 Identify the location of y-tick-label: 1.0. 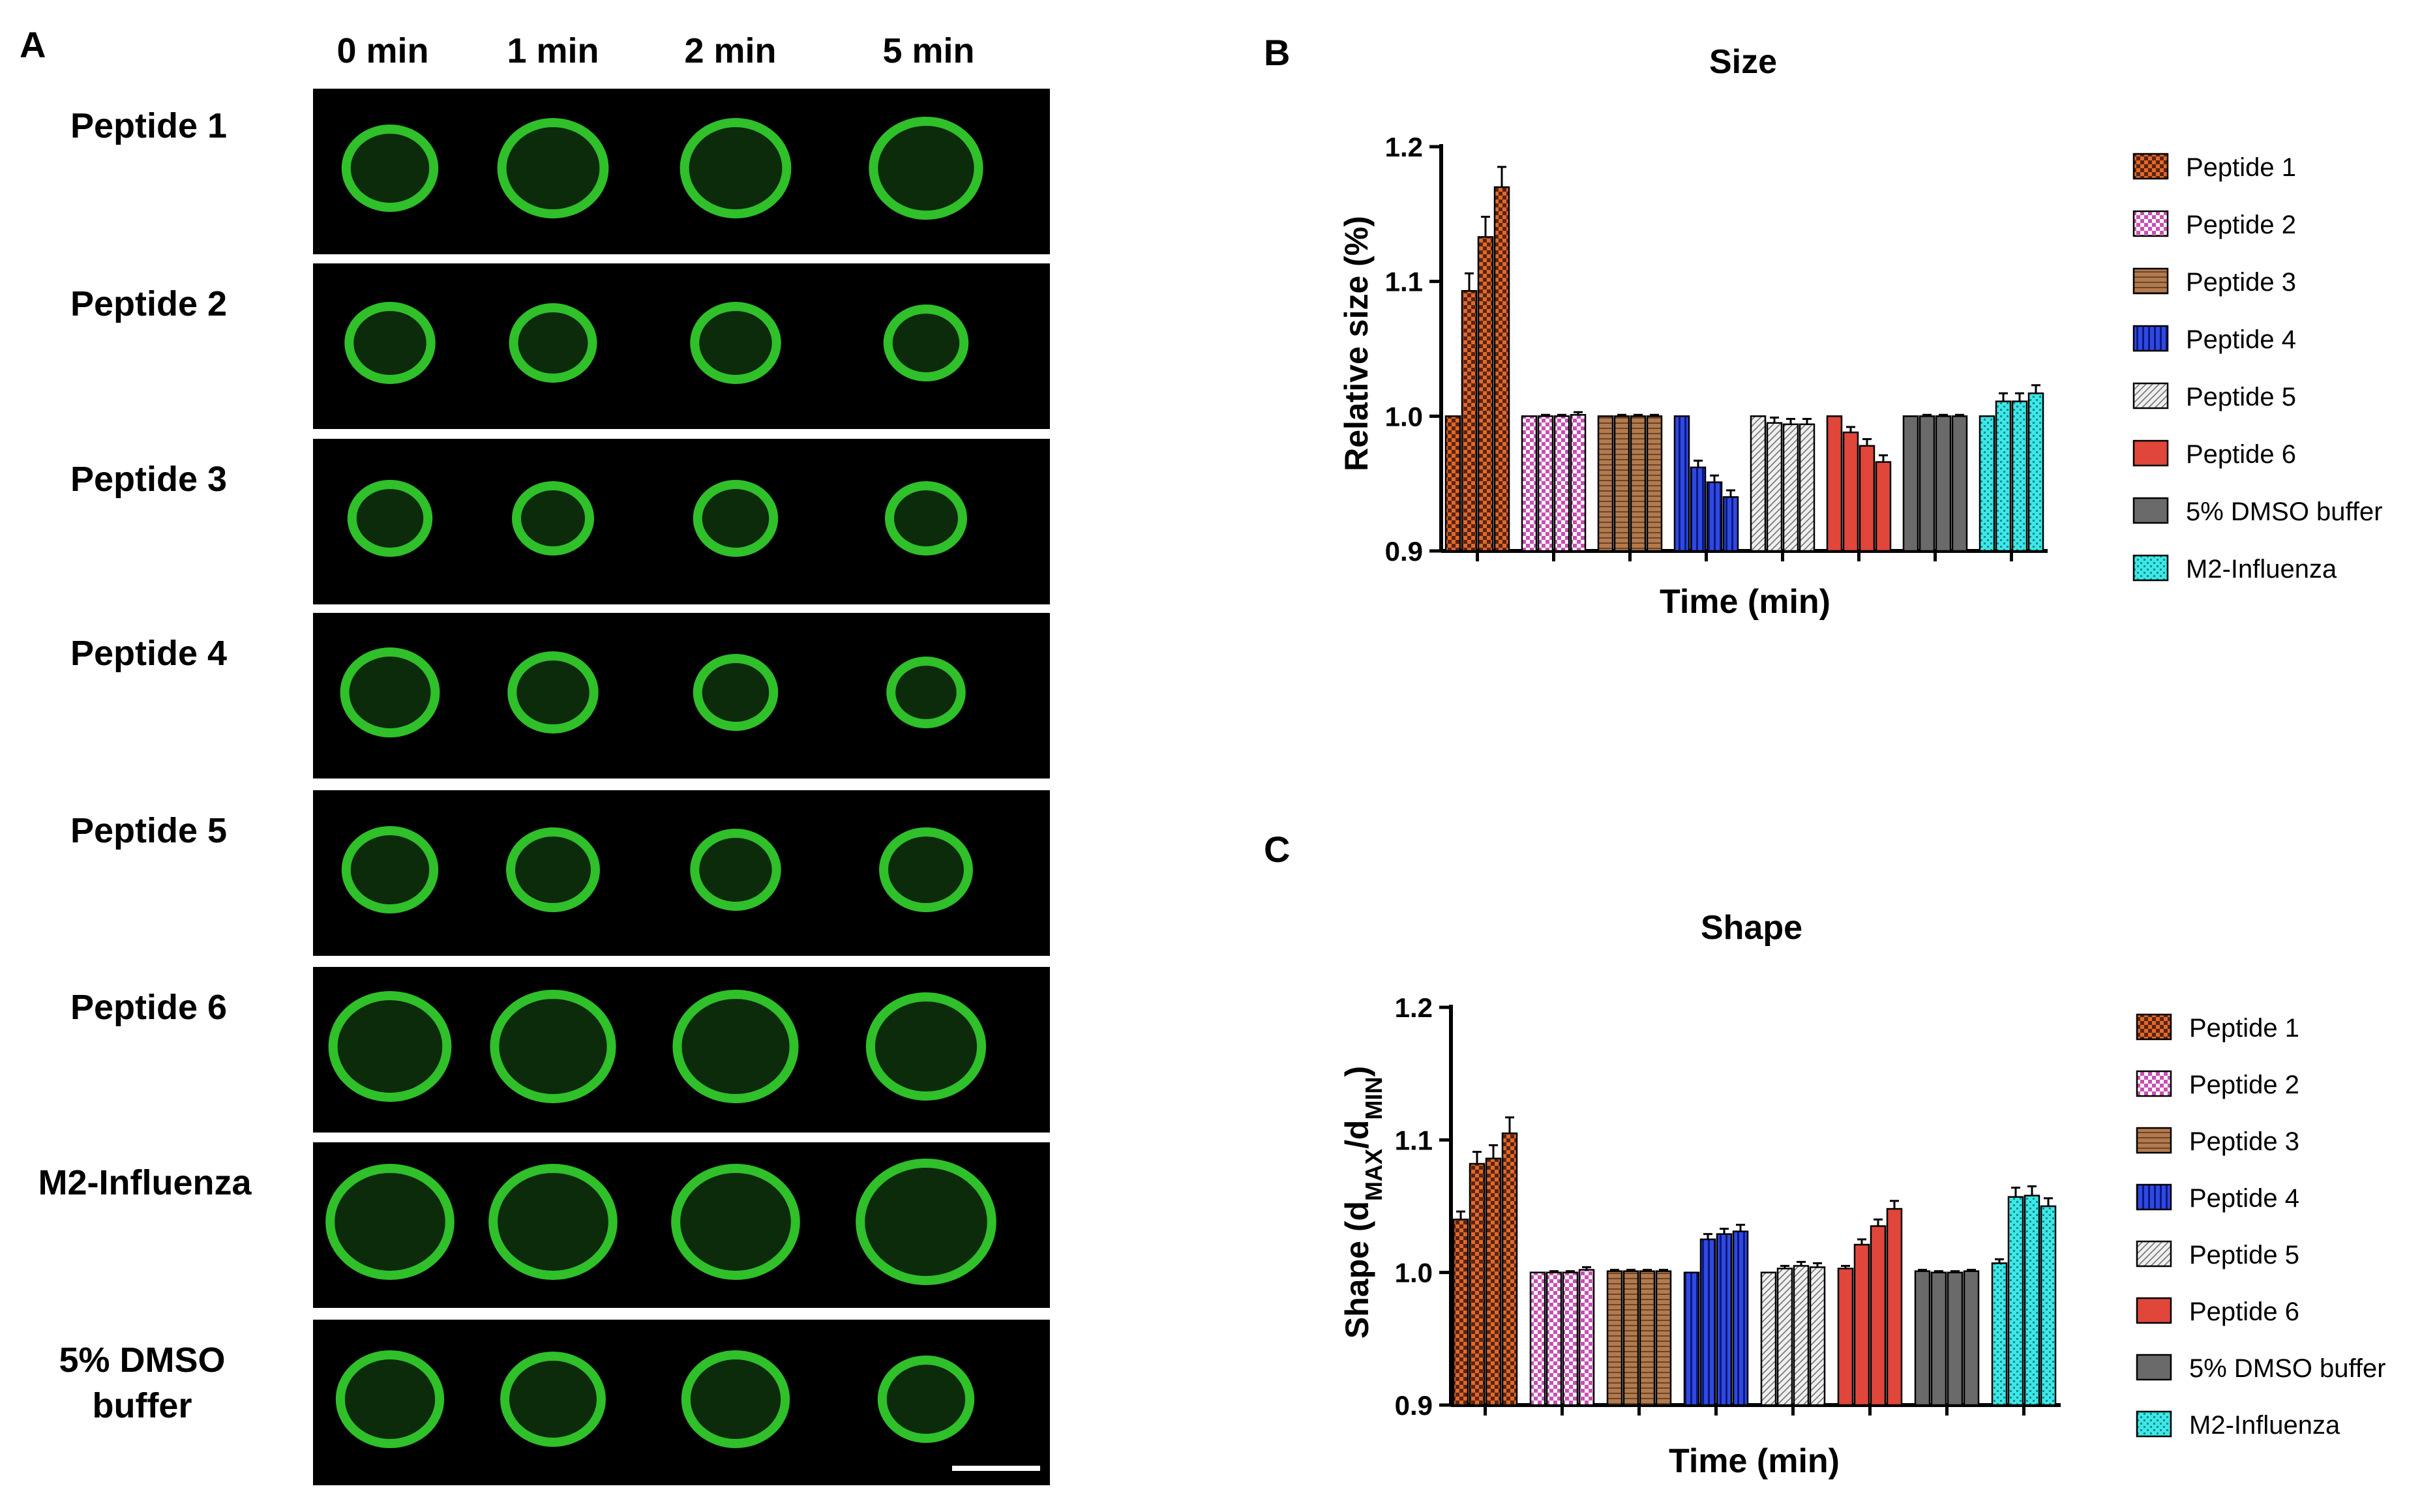
(1414, 1273).